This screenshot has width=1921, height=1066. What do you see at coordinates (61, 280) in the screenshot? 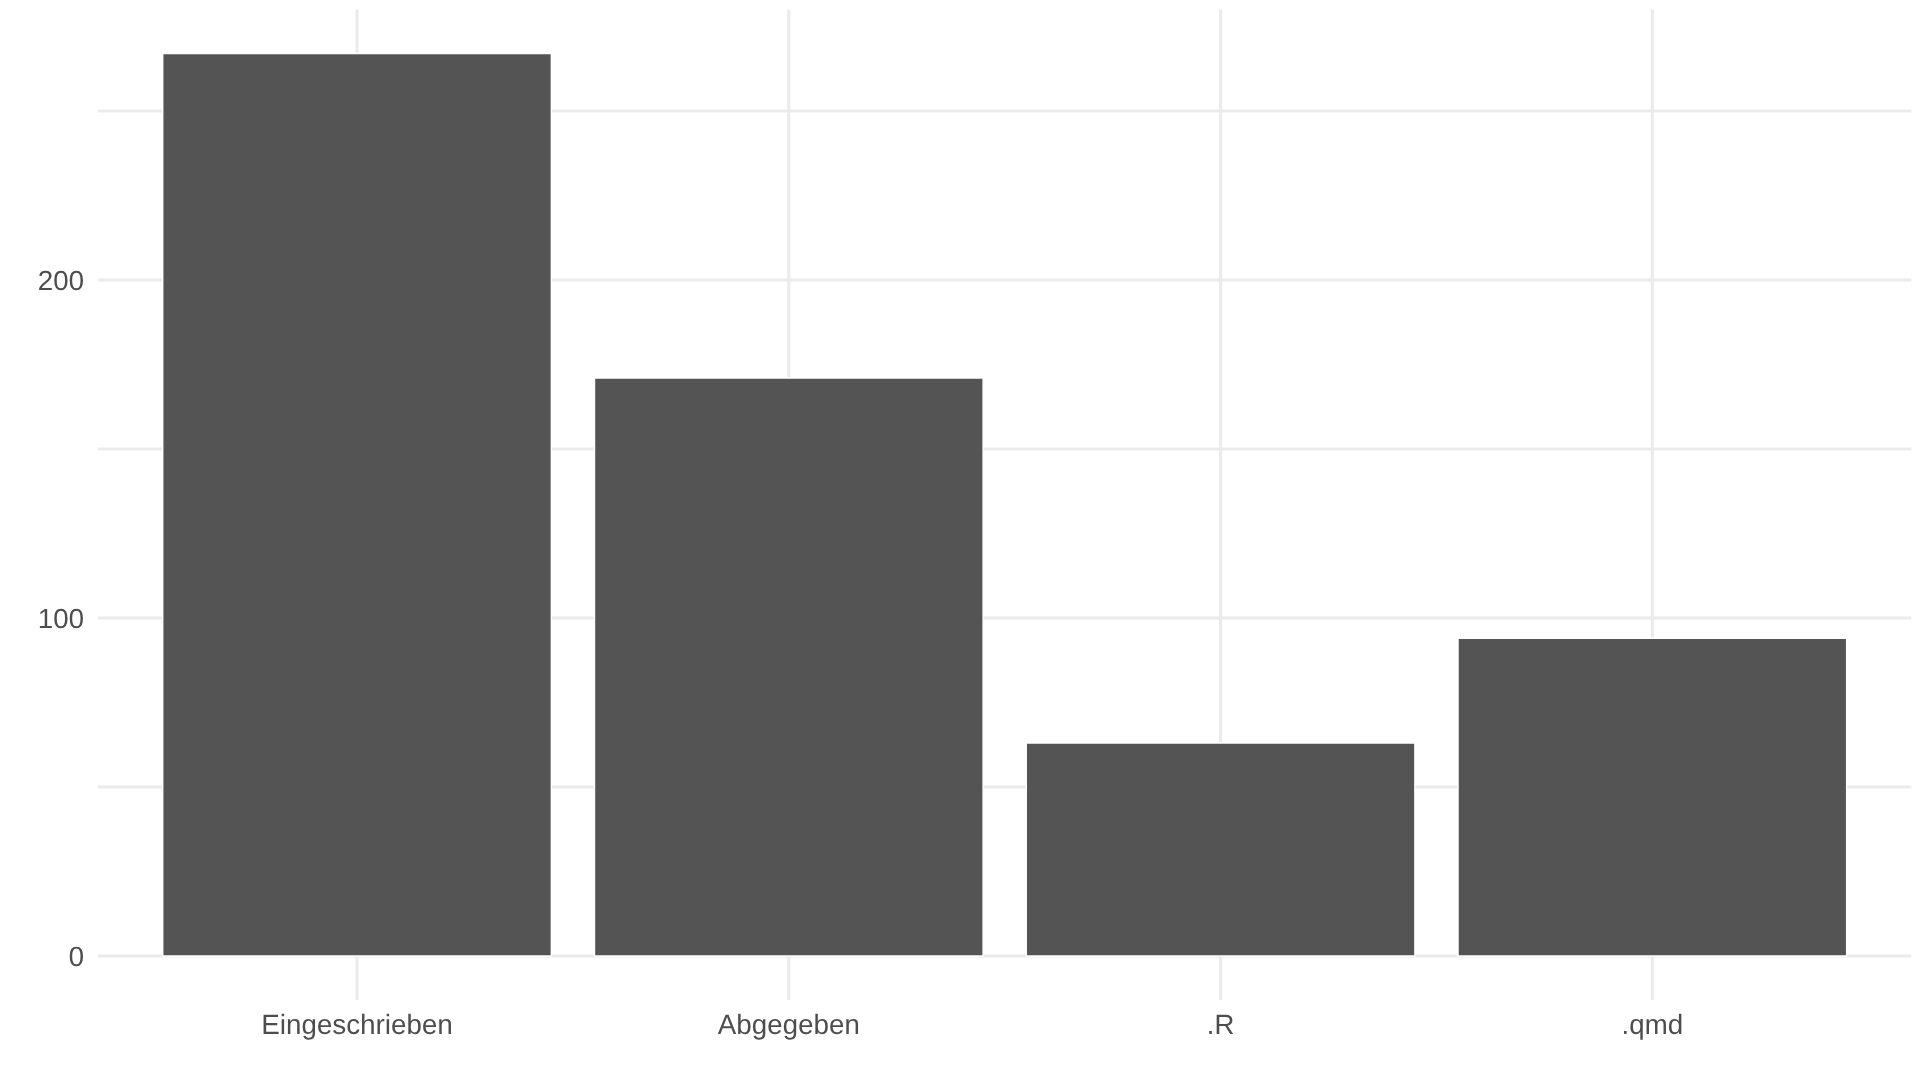
I see `y-tick-label: 200` at bounding box center [61, 280].